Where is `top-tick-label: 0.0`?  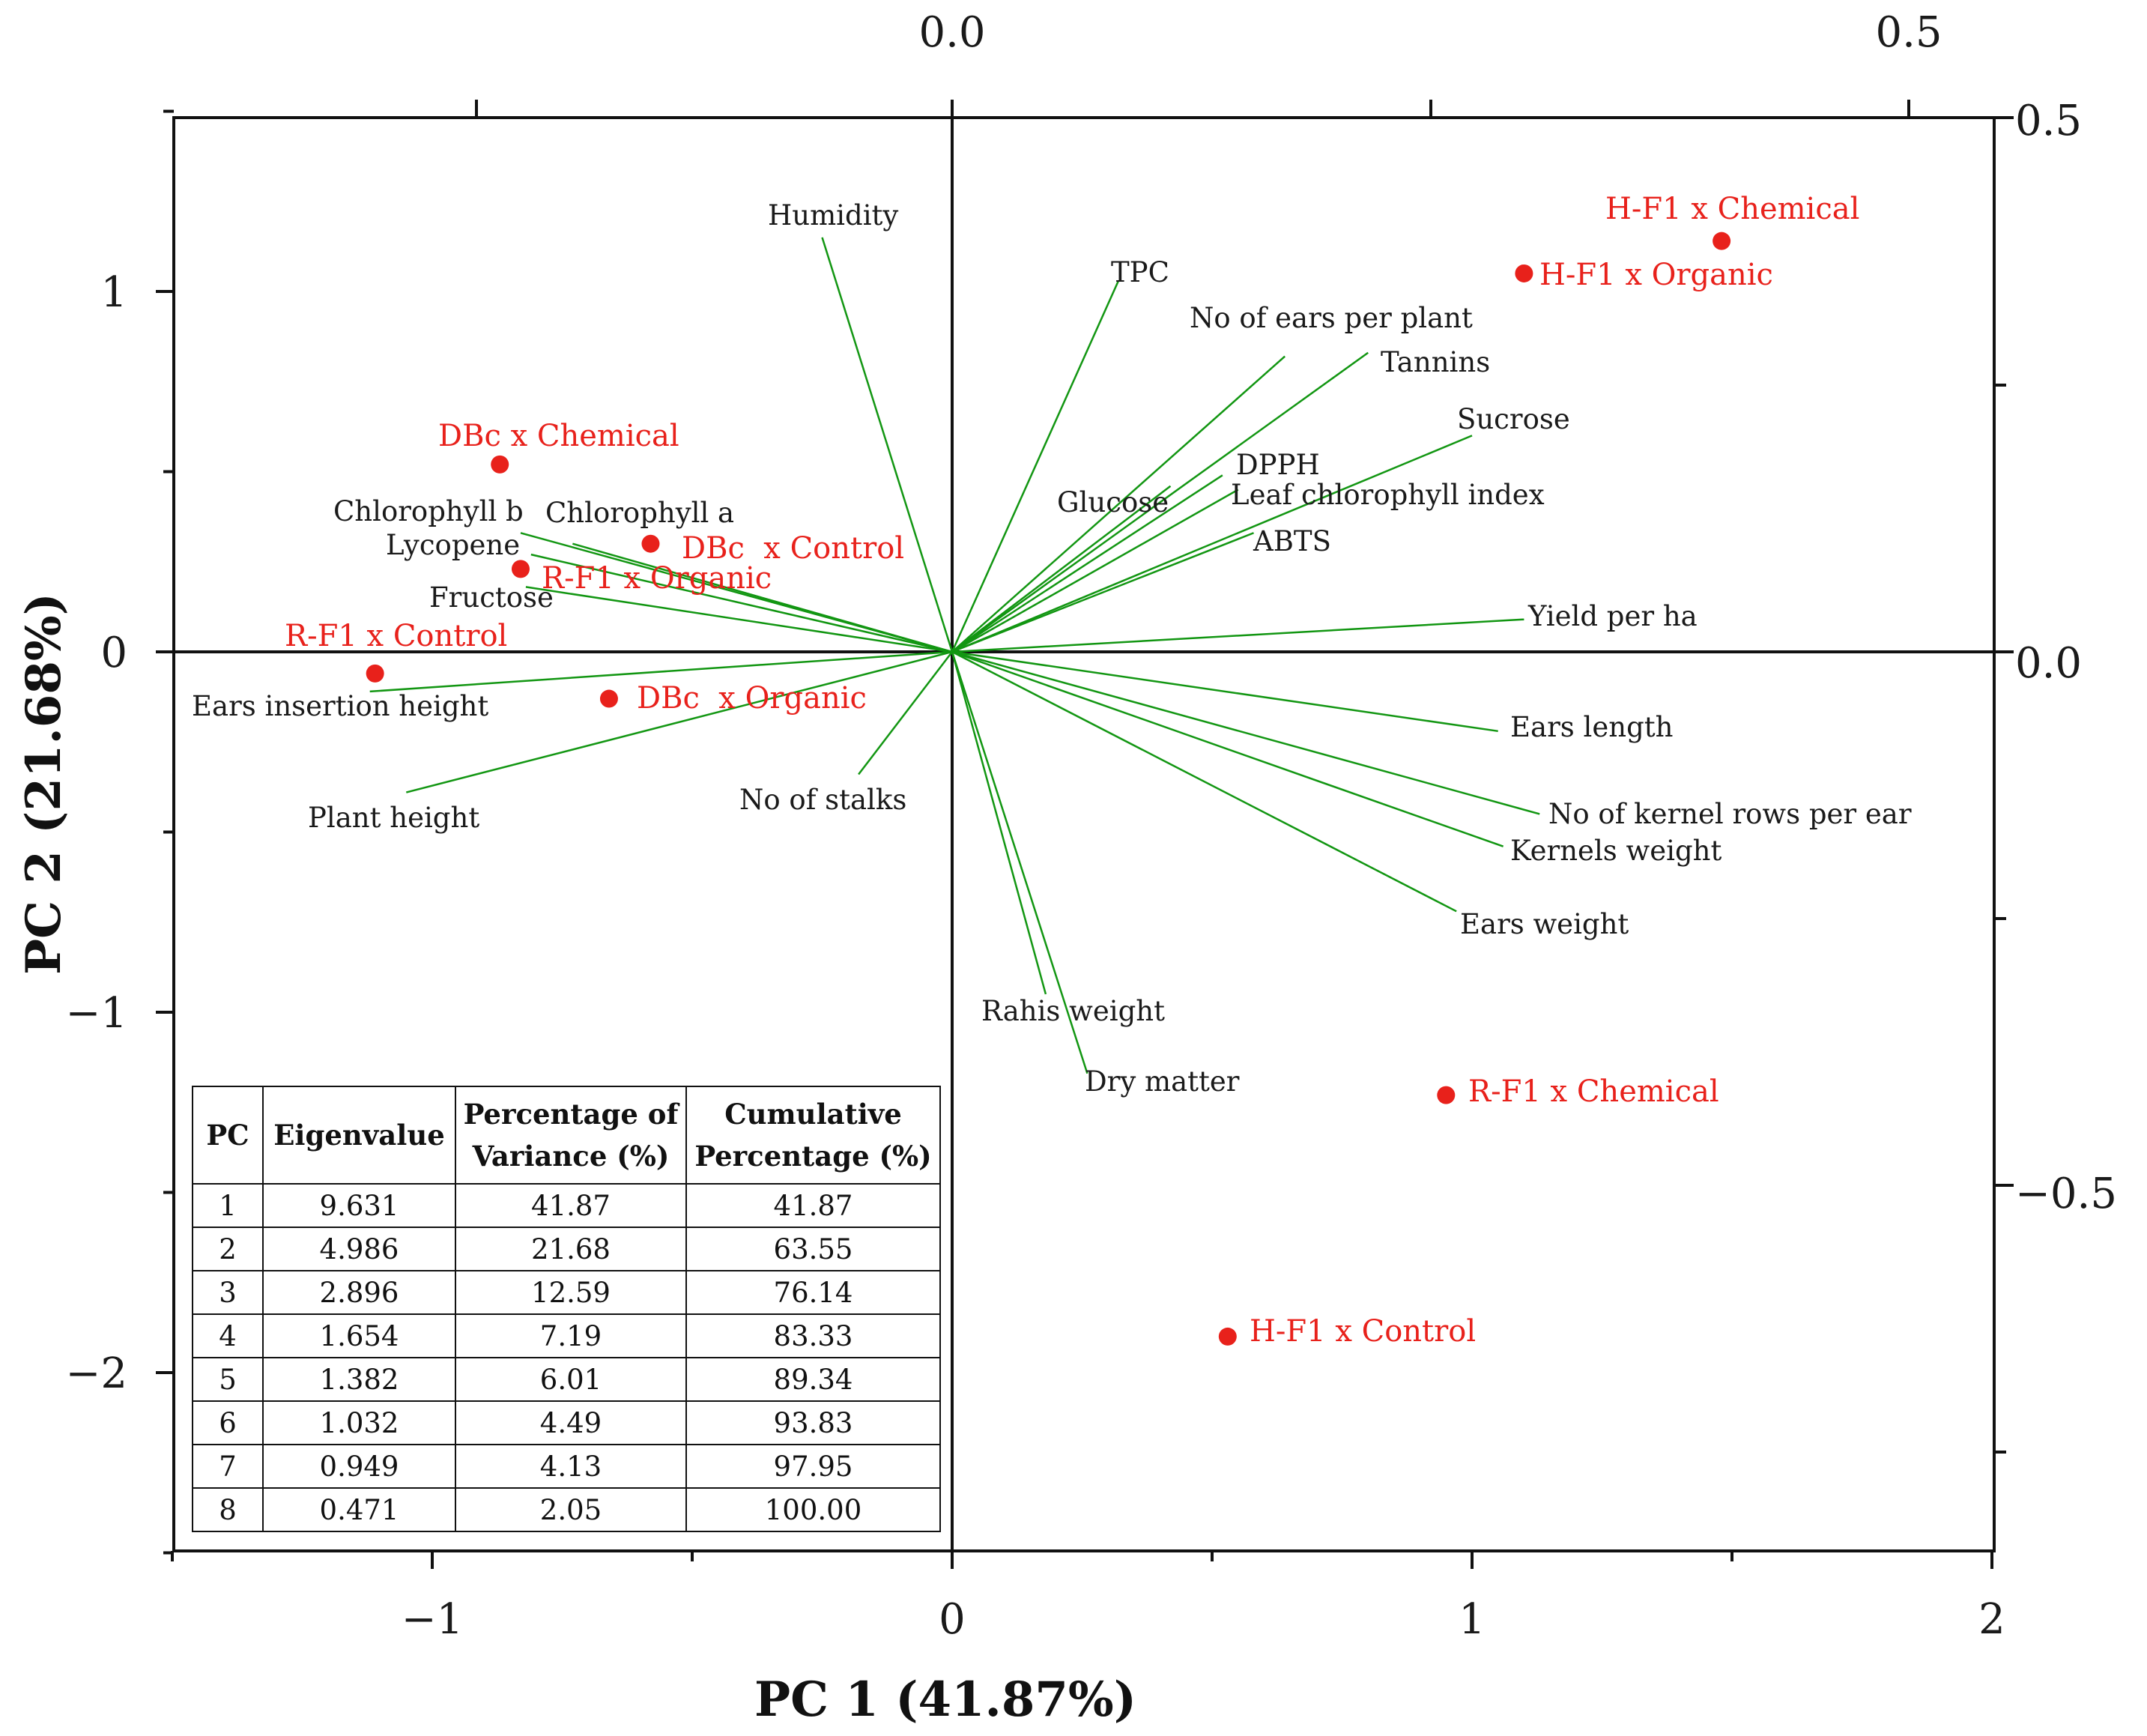
top-tick-label: 0.0 is located at coordinates (952, 32).